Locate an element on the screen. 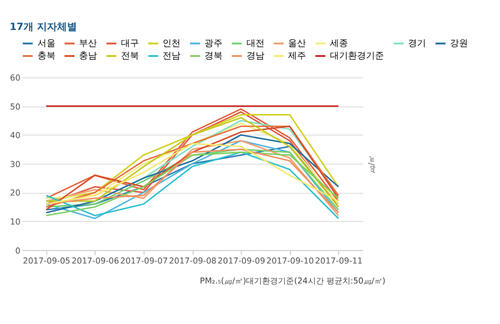  legend-label: 충북 is located at coordinates (46, 57).